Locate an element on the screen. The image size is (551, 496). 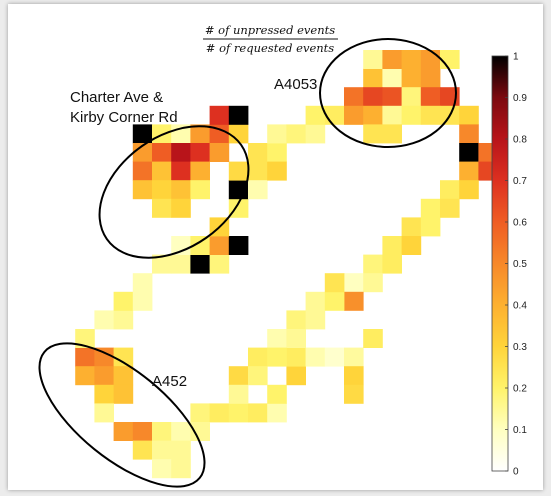
ellipse-a452 is located at coordinates (122, 415).